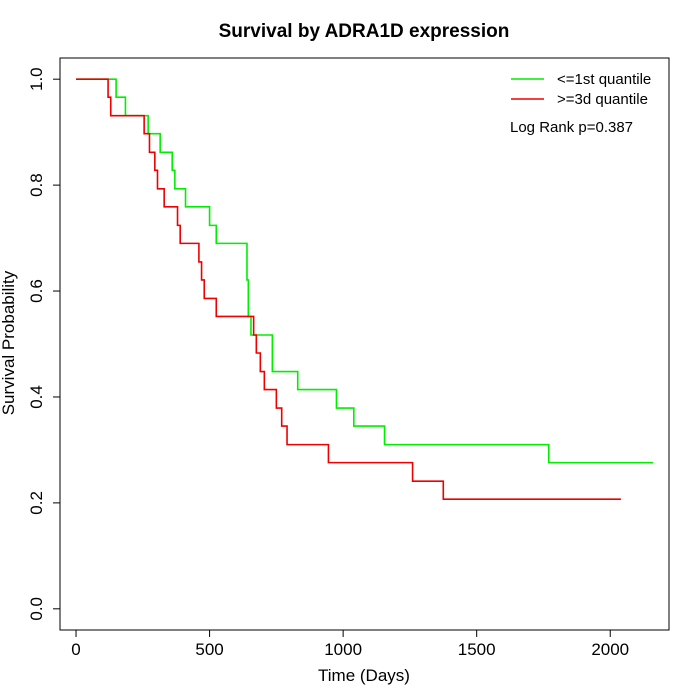 This screenshot has height=700, width=700. What do you see at coordinates (75, 649) in the screenshot?
I see `x-tick-label: 0` at bounding box center [75, 649].